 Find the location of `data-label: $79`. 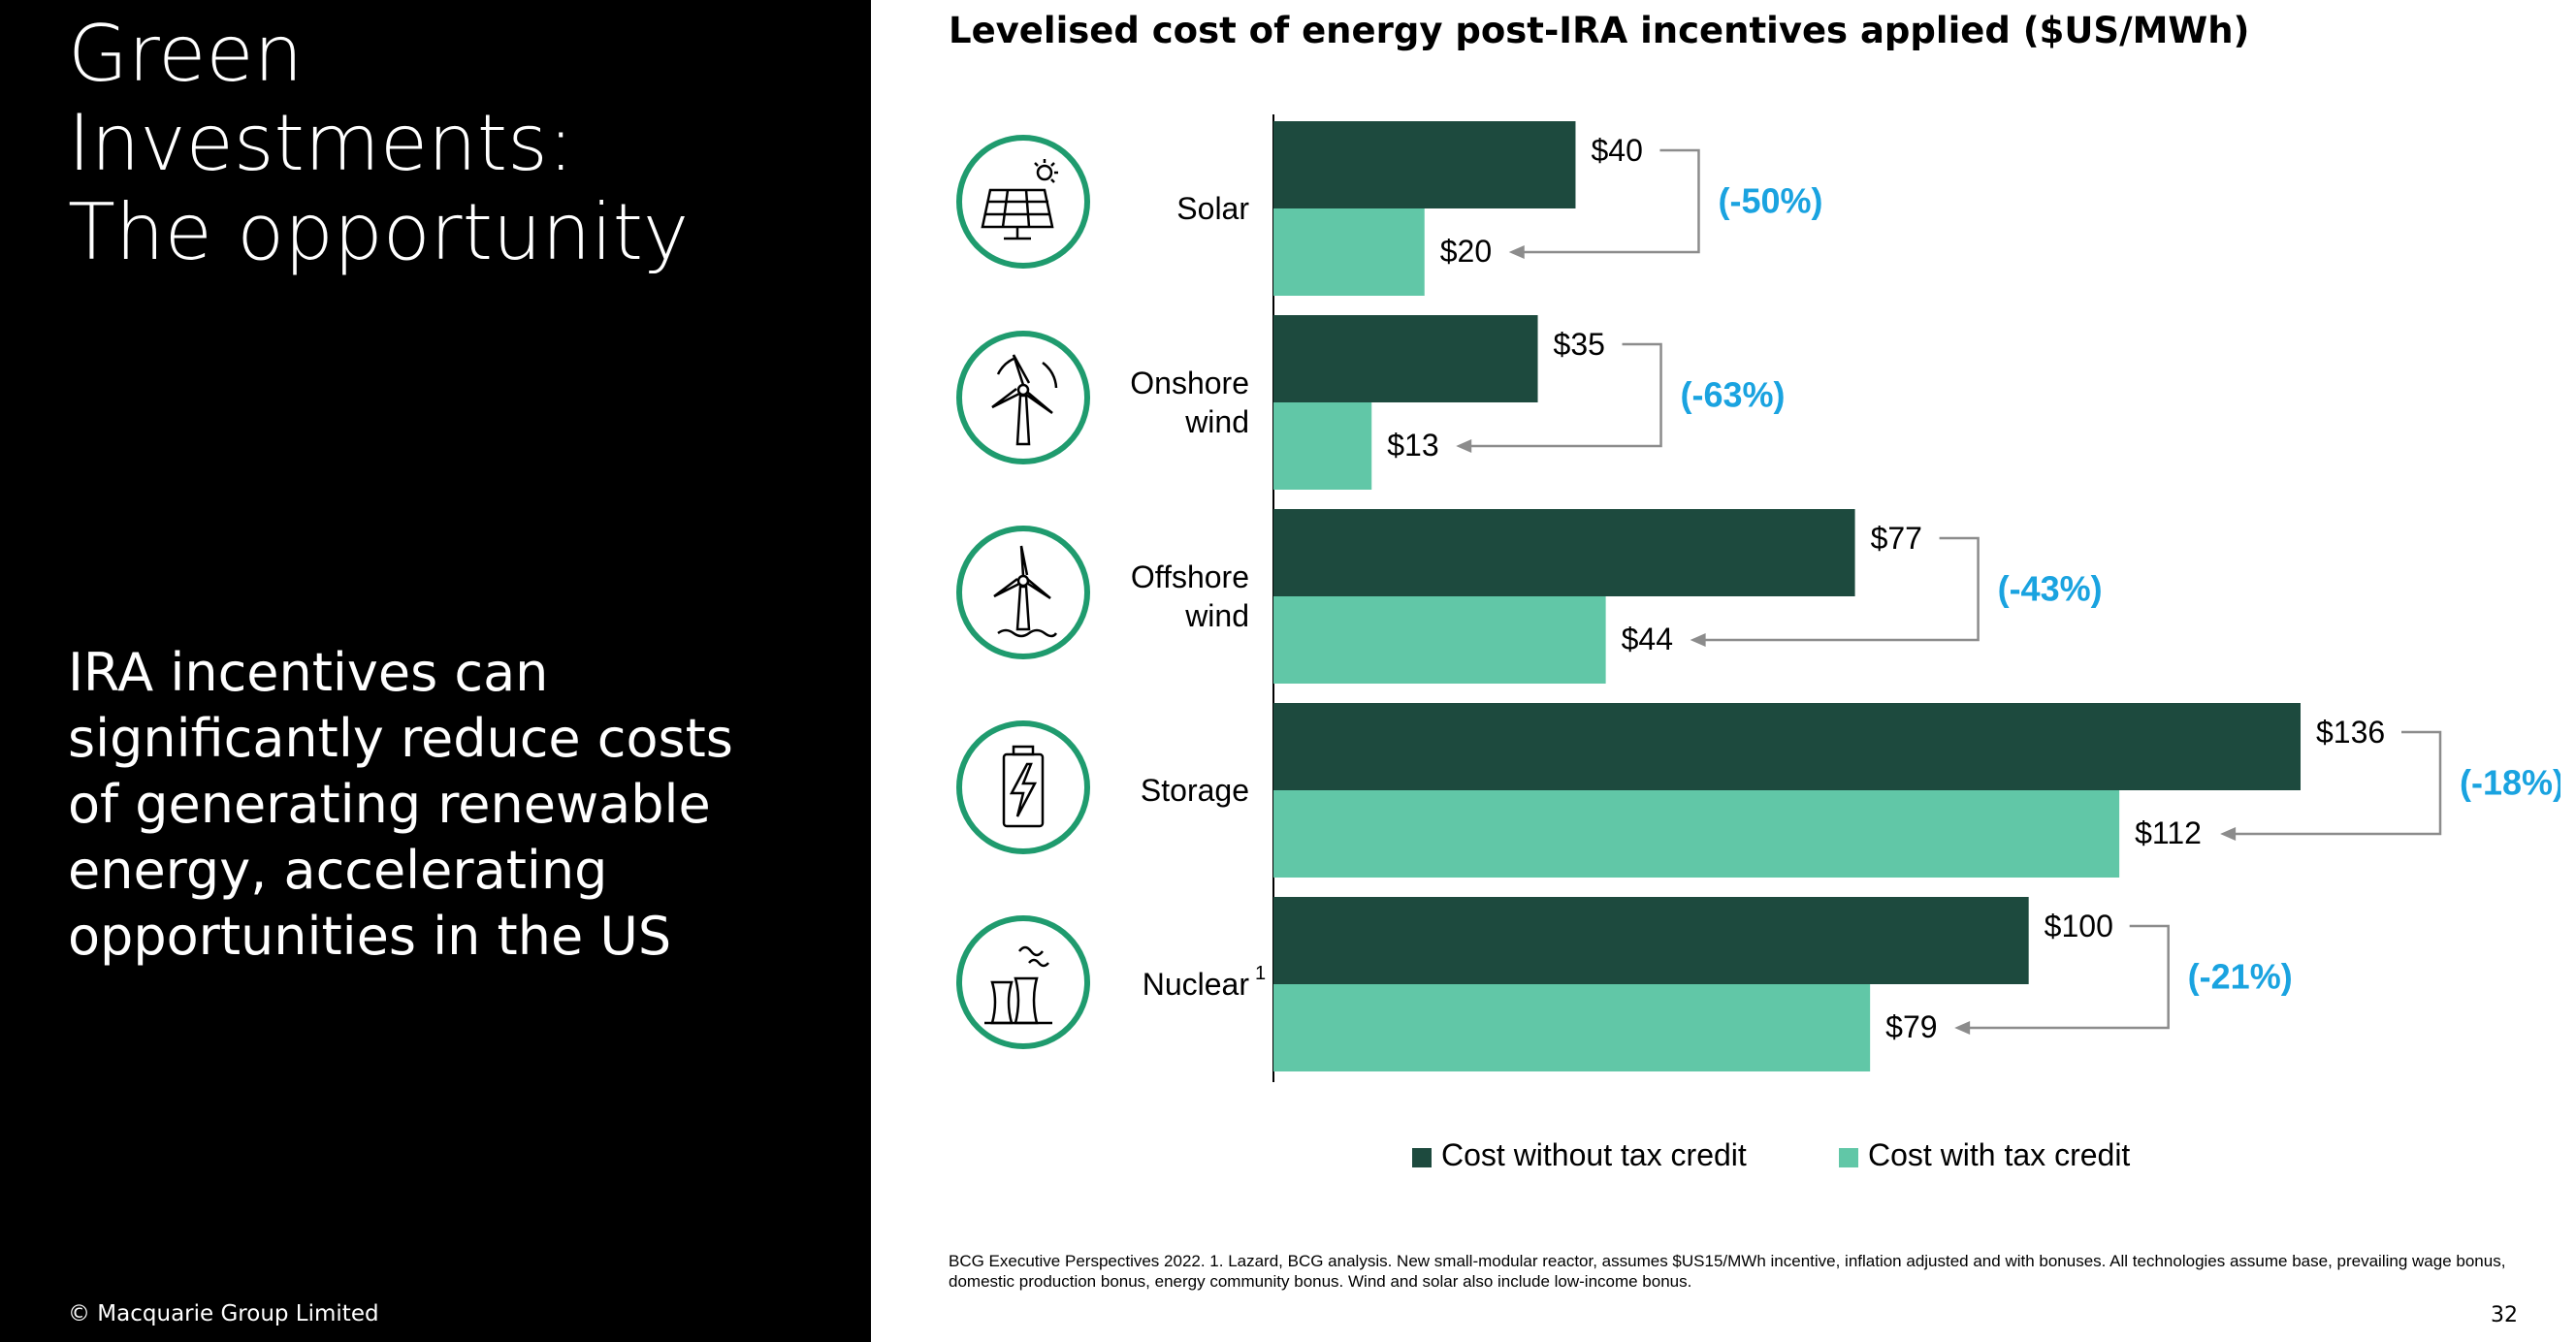

data-label: $79 is located at coordinates (1911, 1026).